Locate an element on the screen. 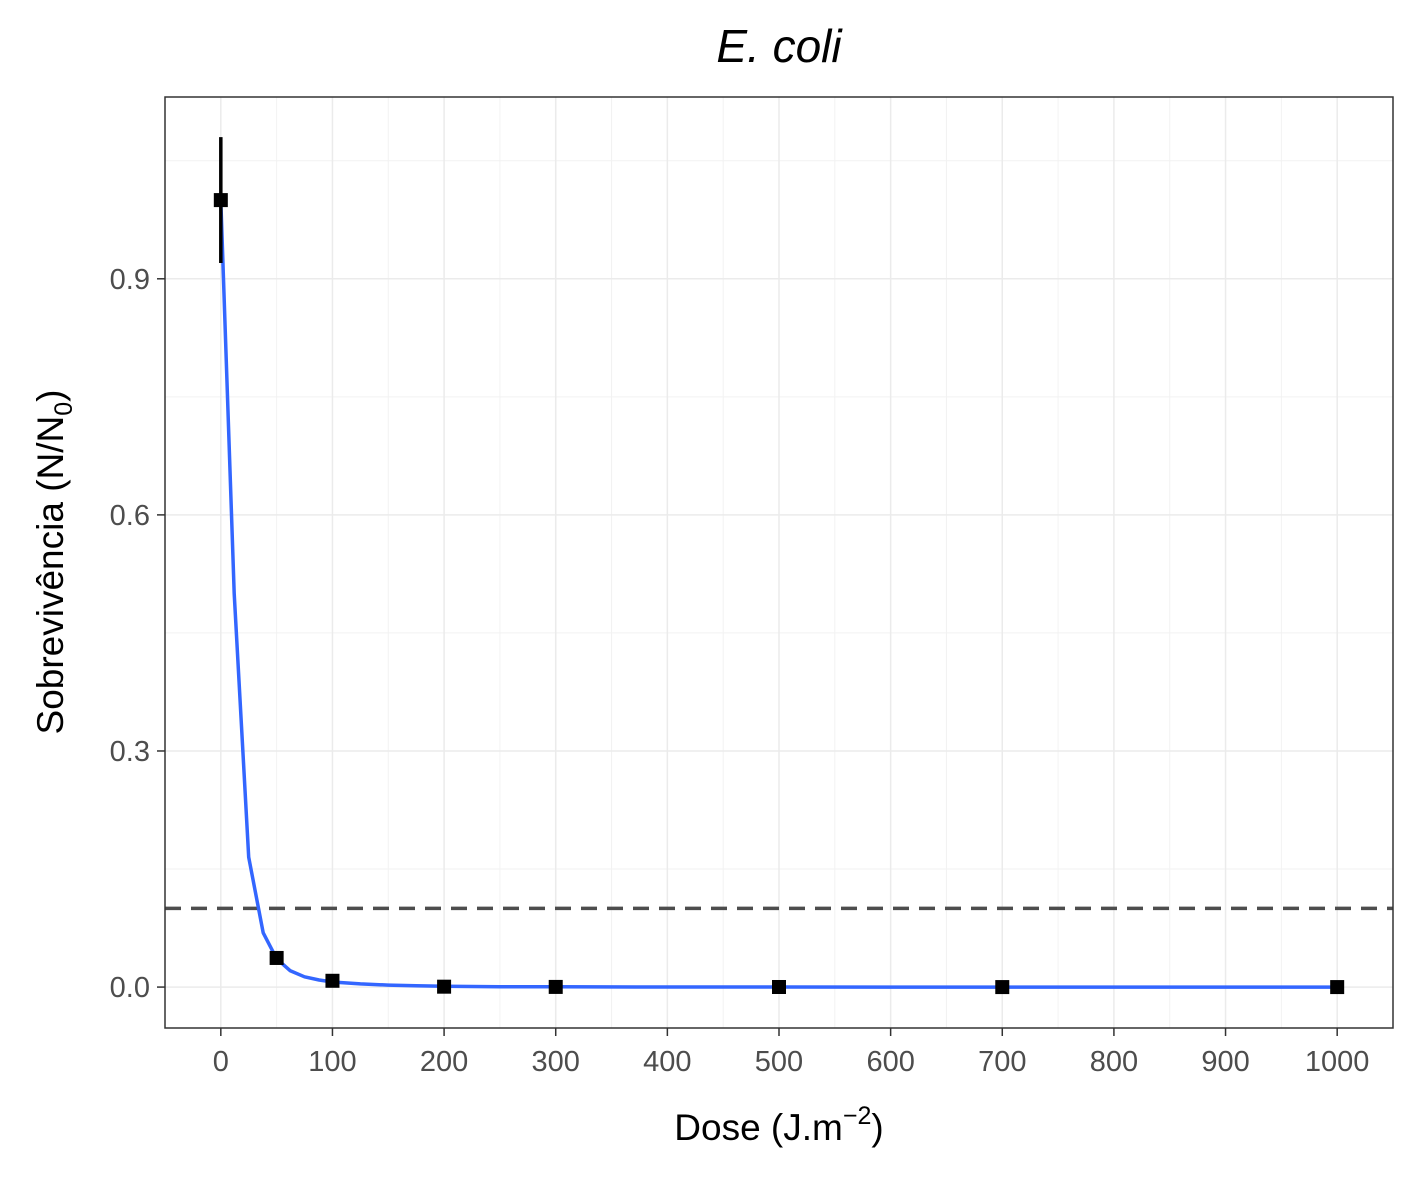  x-axis-title-main: Dose (J.m is located at coordinates (758, 1127).